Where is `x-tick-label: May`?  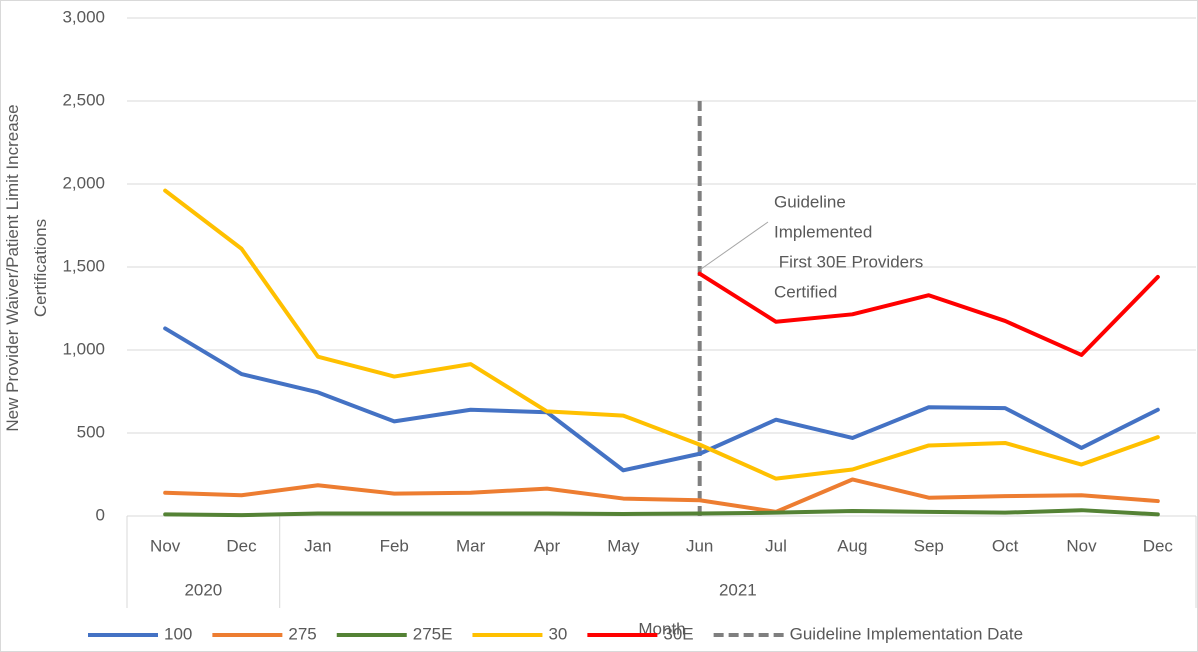
x-tick-label: May is located at coordinates (623, 545).